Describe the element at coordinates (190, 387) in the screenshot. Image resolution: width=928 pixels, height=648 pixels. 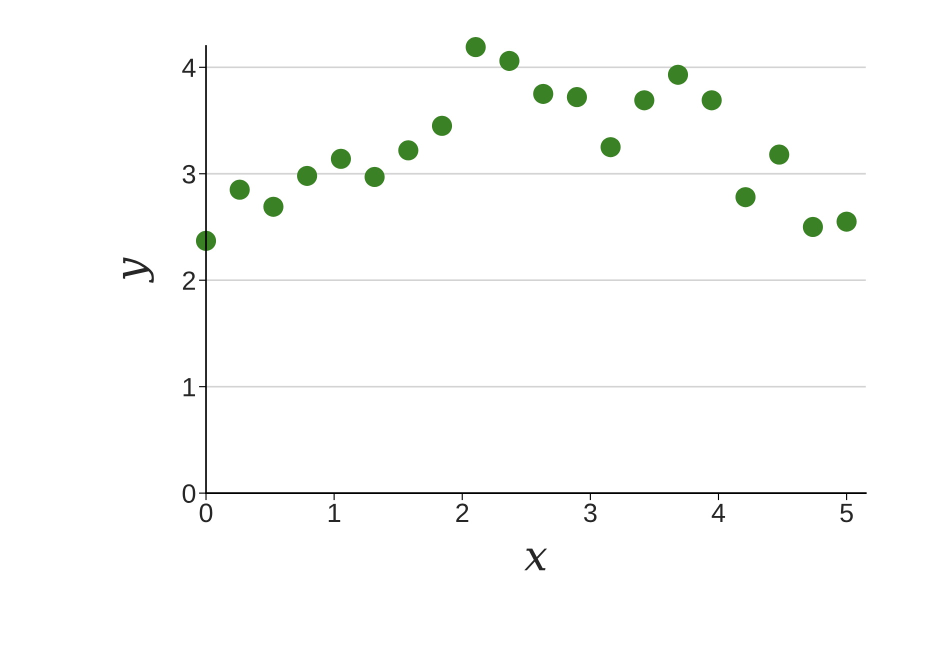
I see `y-tick-label: 1` at that location.